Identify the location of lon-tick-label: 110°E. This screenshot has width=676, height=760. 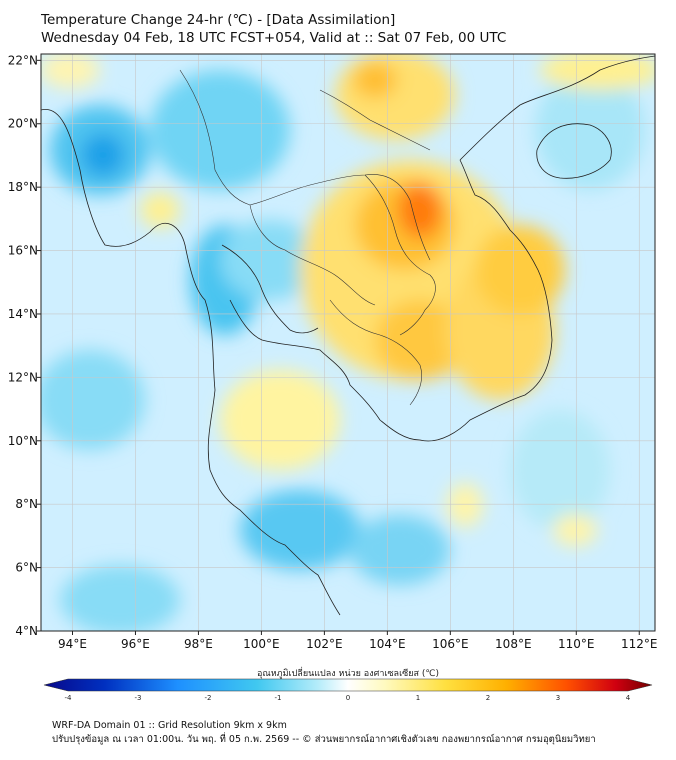
(576, 644).